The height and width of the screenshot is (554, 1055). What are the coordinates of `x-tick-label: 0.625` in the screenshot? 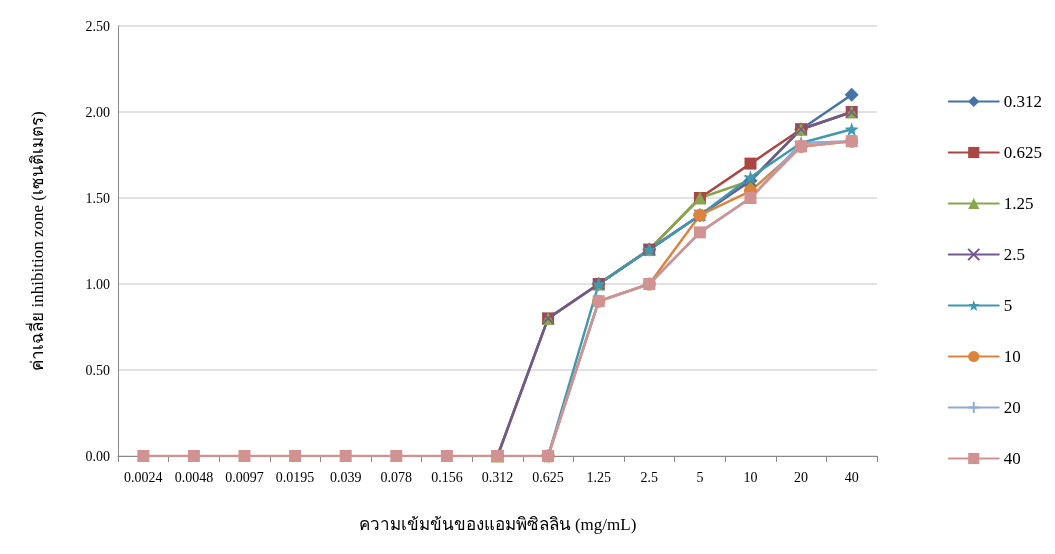 It's located at (548, 477).